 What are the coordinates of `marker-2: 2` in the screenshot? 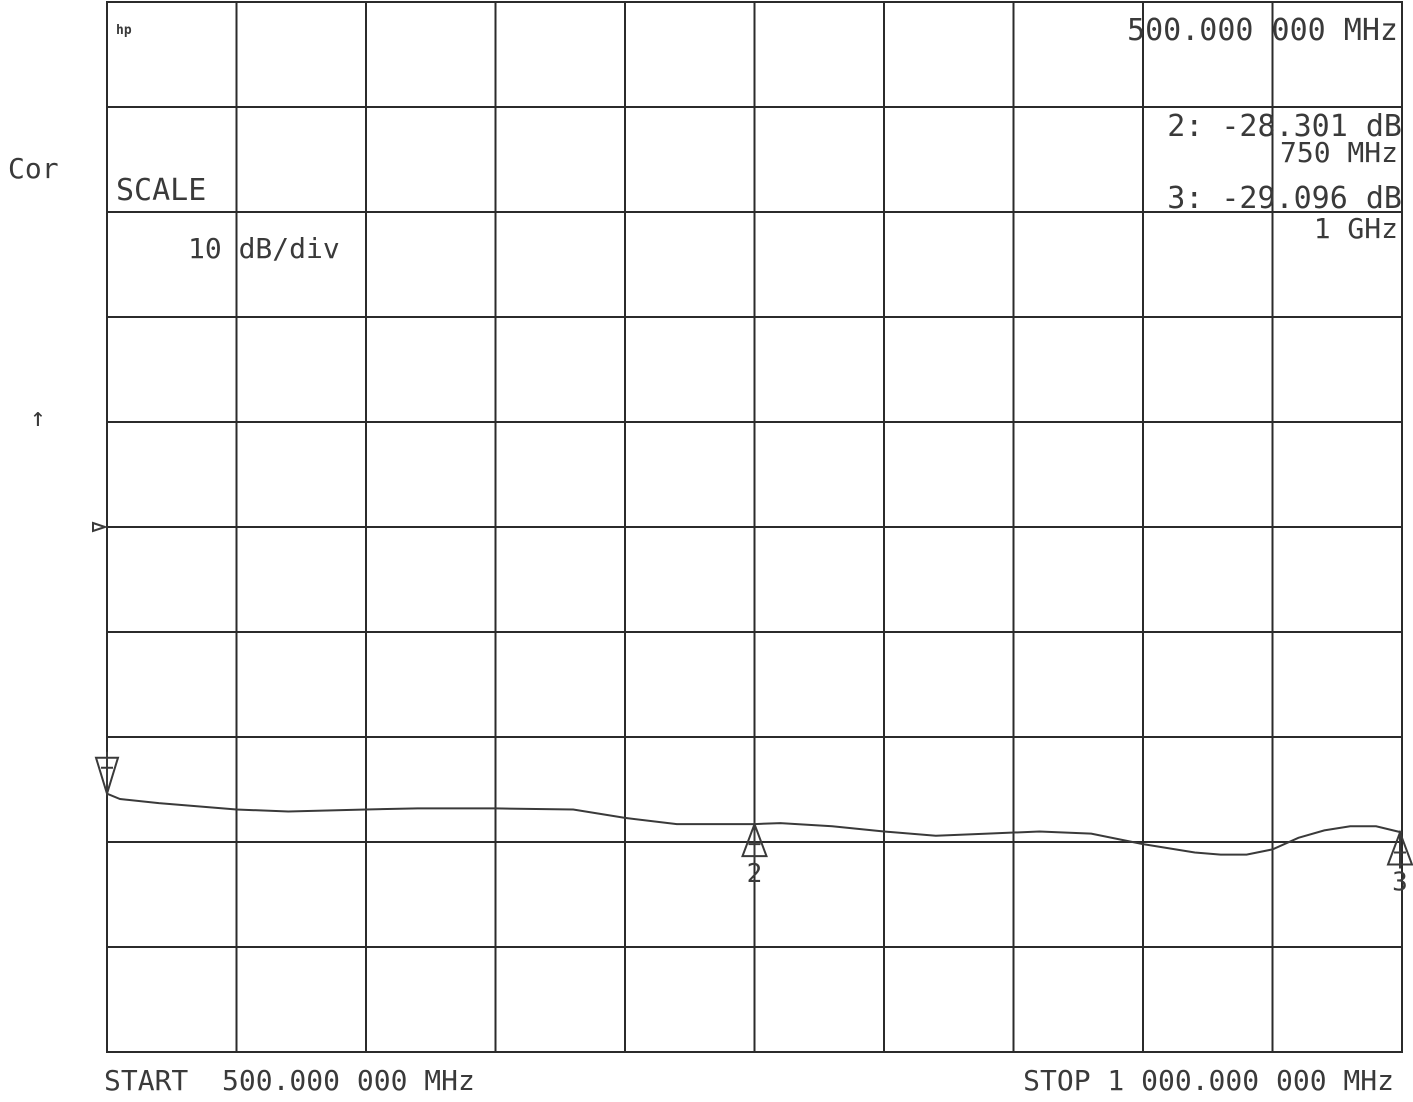 It's located at (754, 855).